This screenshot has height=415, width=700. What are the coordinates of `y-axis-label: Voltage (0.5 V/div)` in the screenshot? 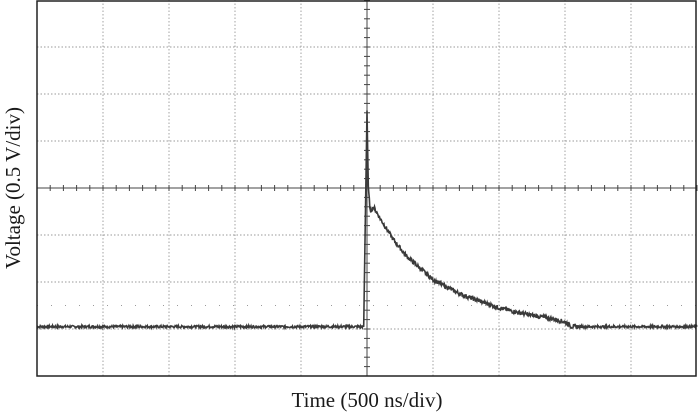 It's located at (13, 188).